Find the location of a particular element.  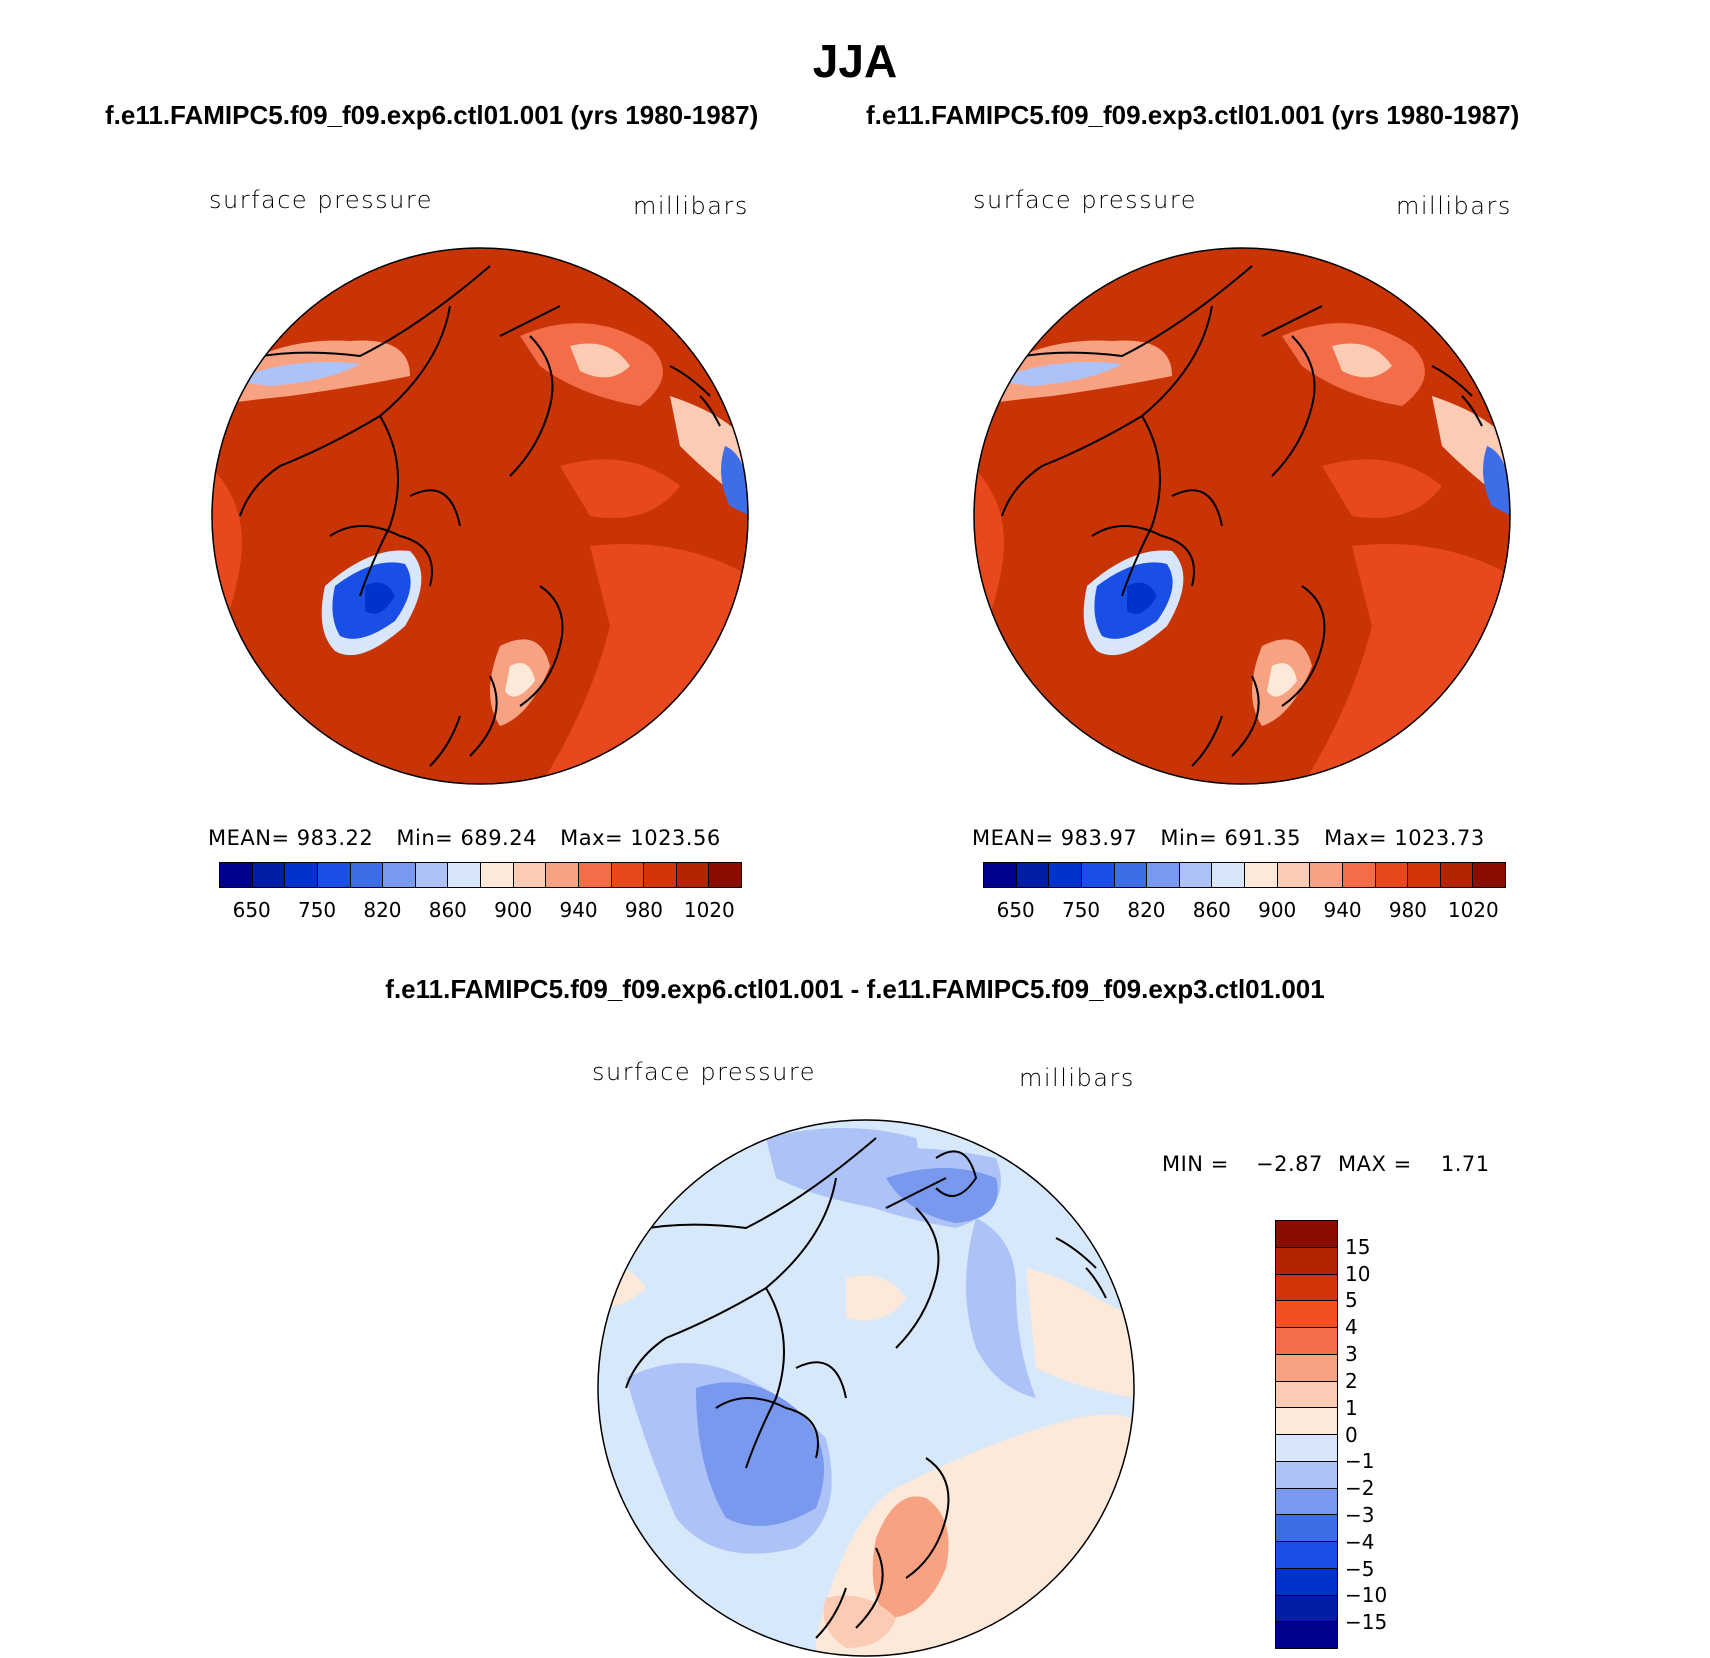

difference-max-label: MAX = is located at coordinates (1375, 1164).